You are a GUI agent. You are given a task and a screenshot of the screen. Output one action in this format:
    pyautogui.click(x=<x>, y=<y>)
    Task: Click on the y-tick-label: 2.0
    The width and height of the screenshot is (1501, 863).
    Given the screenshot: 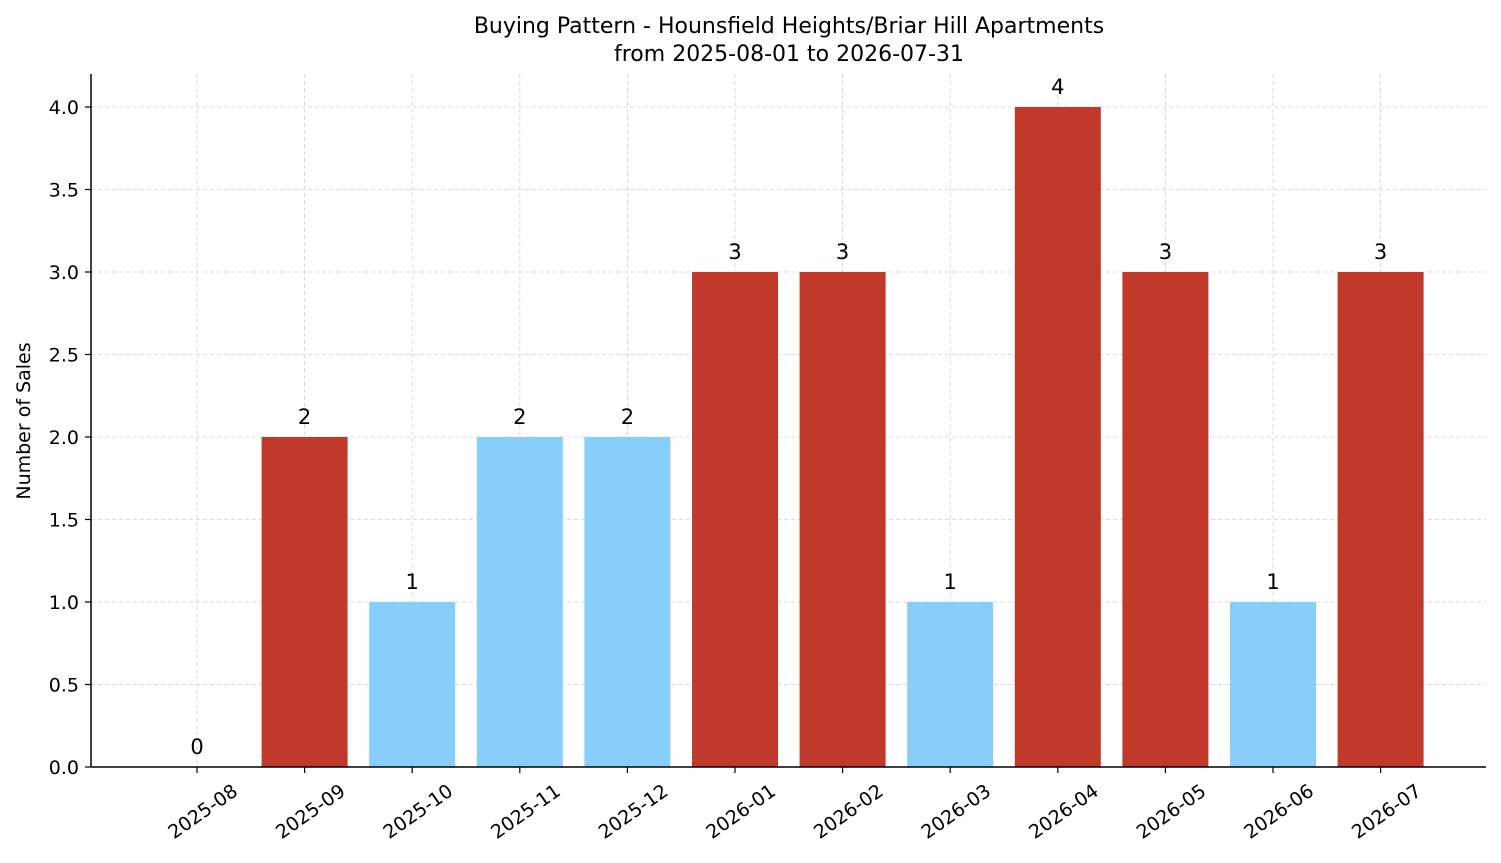 What is the action you would take?
    pyautogui.click(x=64, y=438)
    